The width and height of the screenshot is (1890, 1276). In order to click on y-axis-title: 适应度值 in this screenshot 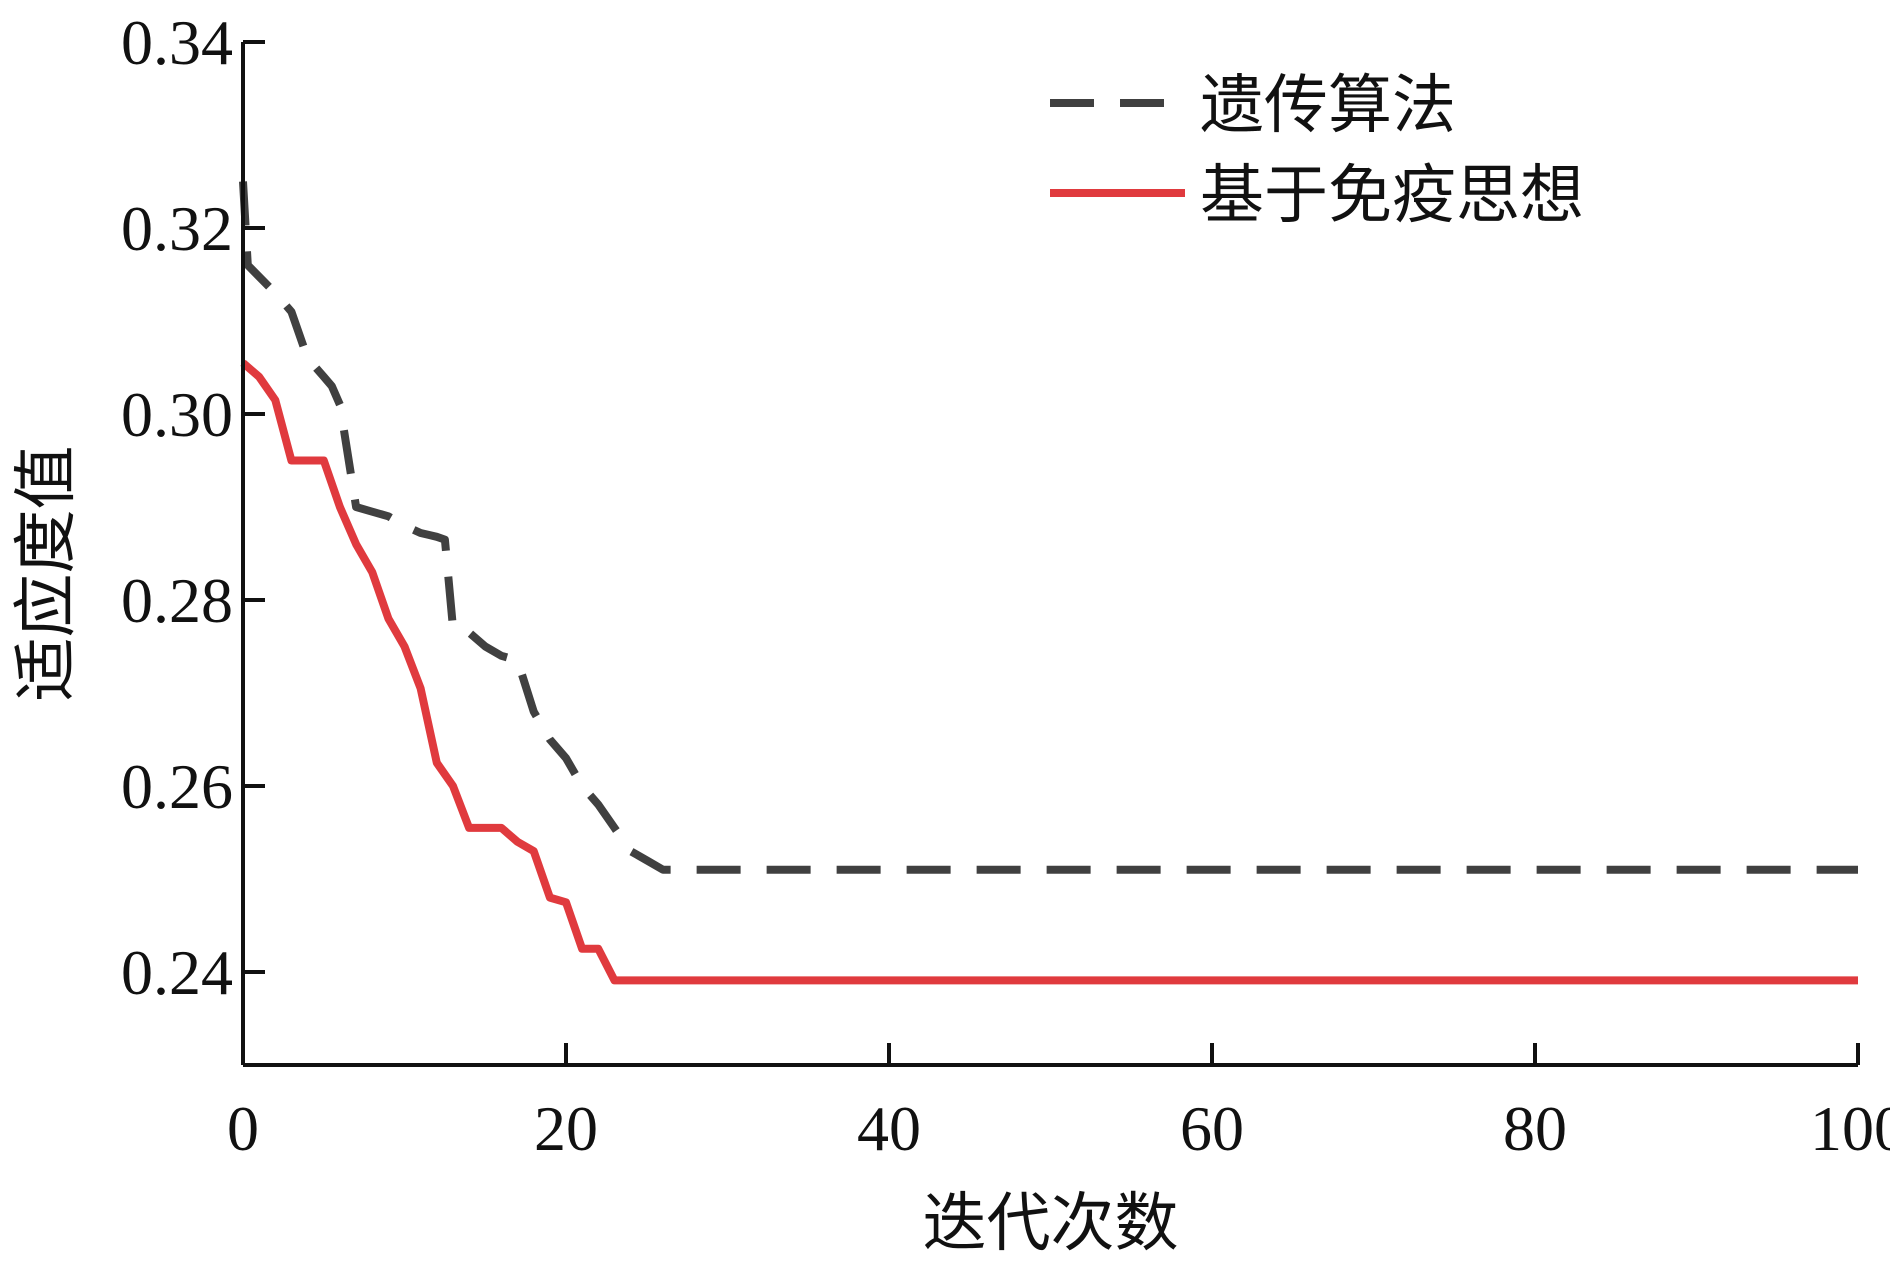, I will do `click(47, 574)`.